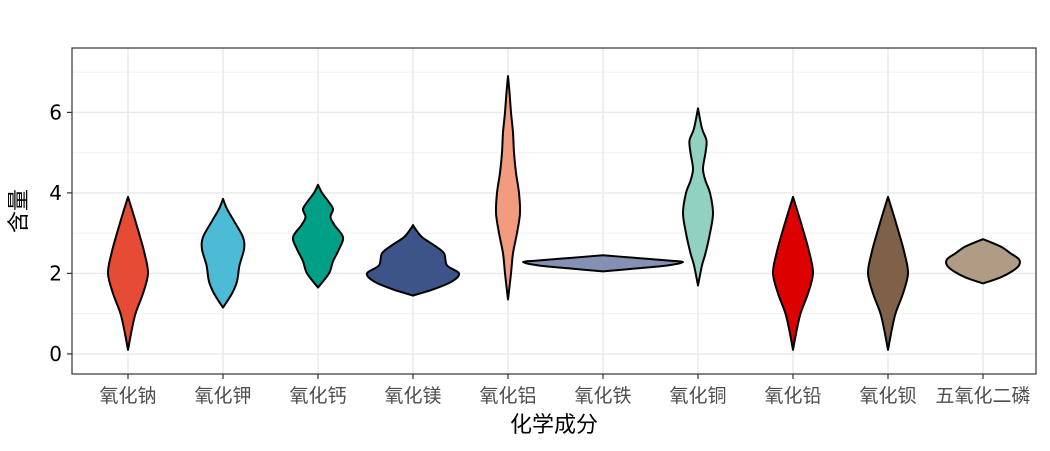  What do you see at coordinates (982, 396) in the screenshot?
I see `x-tick-label: 五氧化二磷` at bounding box center [982, 396].